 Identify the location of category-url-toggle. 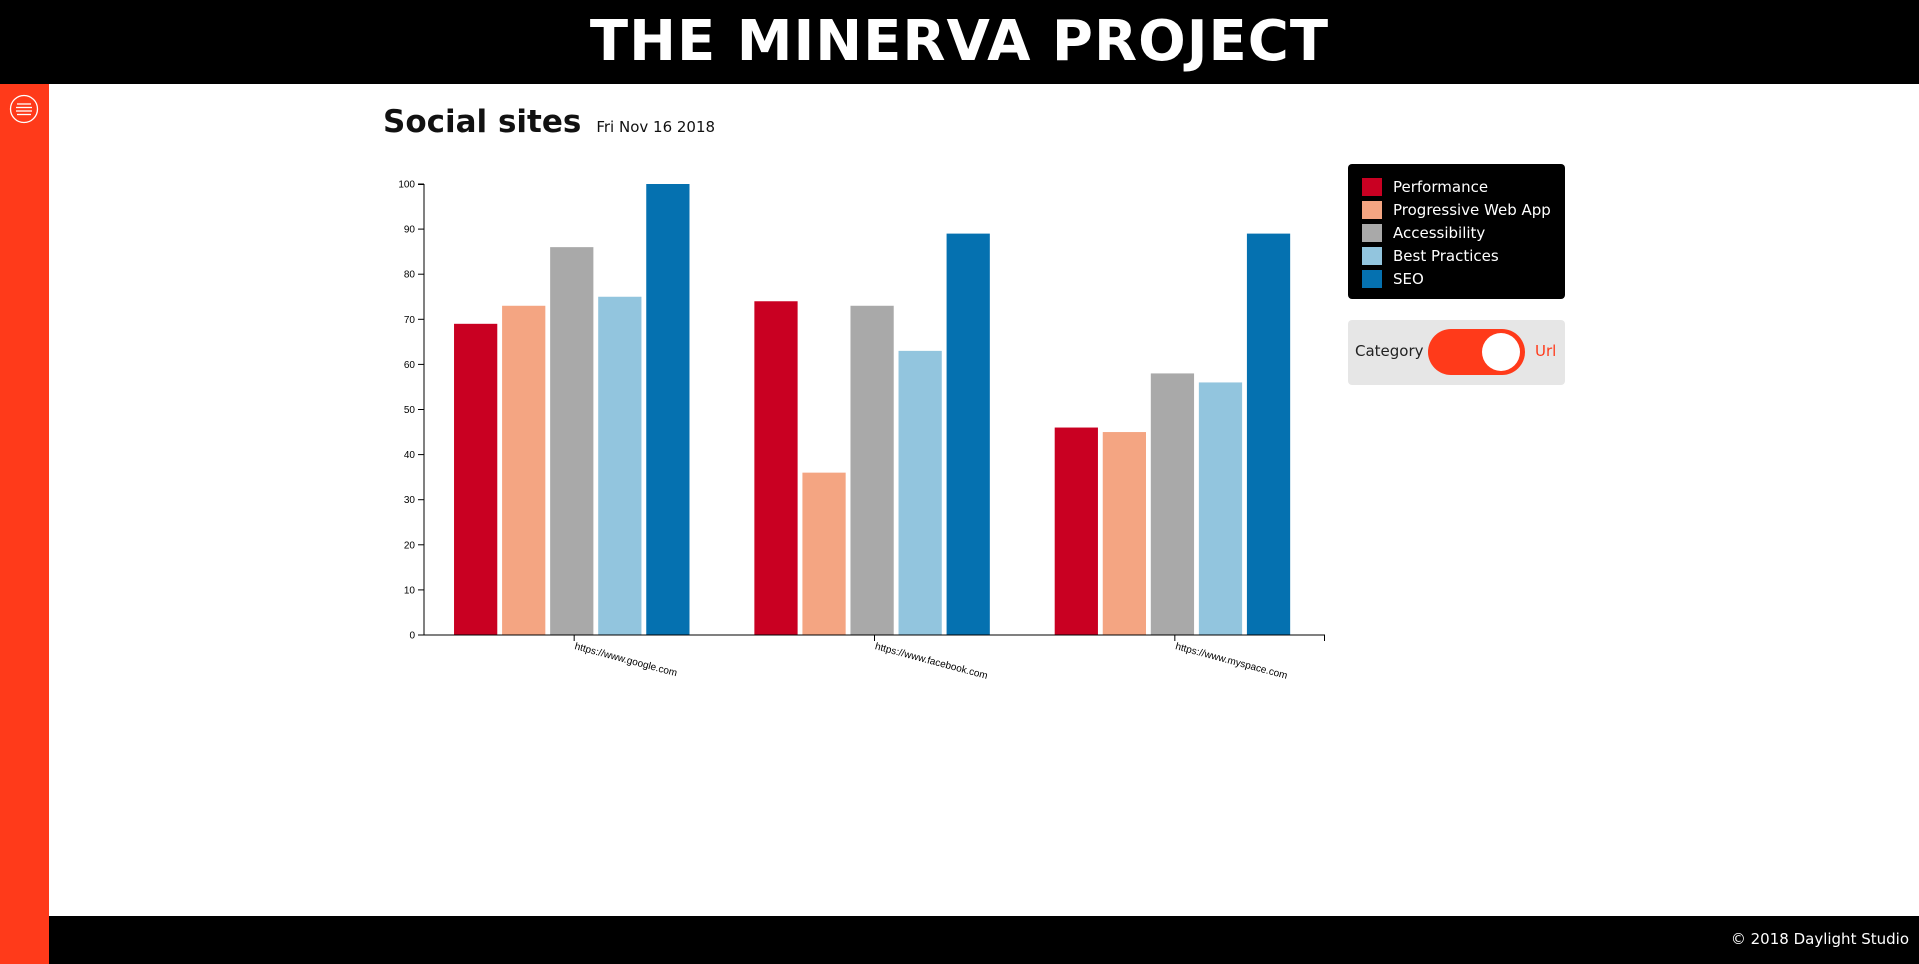
(1476, 352).